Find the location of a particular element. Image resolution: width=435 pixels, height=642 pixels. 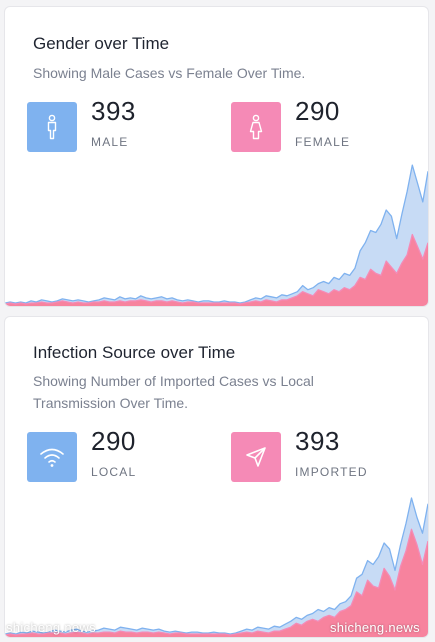

local-count: 290 is located at coordinates (113, 441).